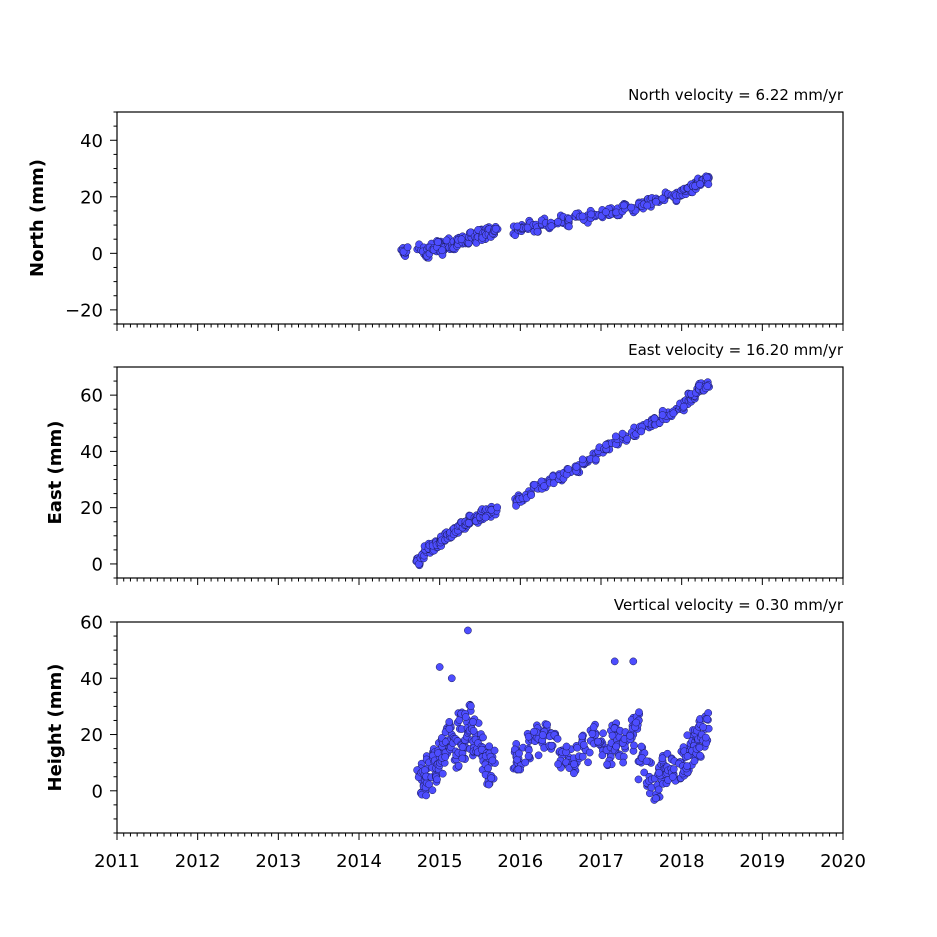 This screenshot has height=937, width=937. What do you see at coordinates (440, 861) in the screenshot?
I see `x-tick-label: 2015` at bounding box center [440, 861].